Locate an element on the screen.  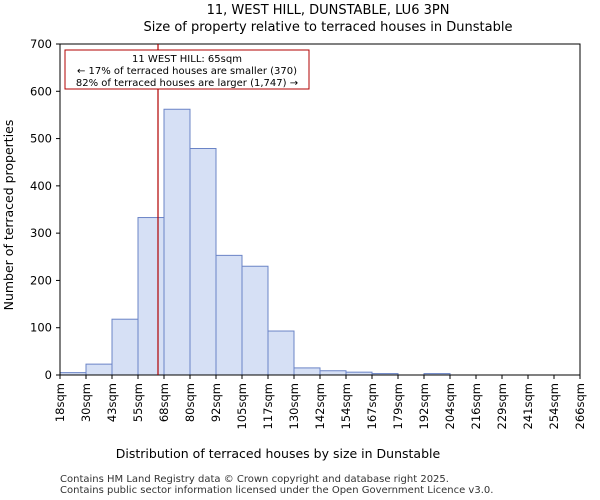
bar-68sqm is located at coordinates (177, 242).